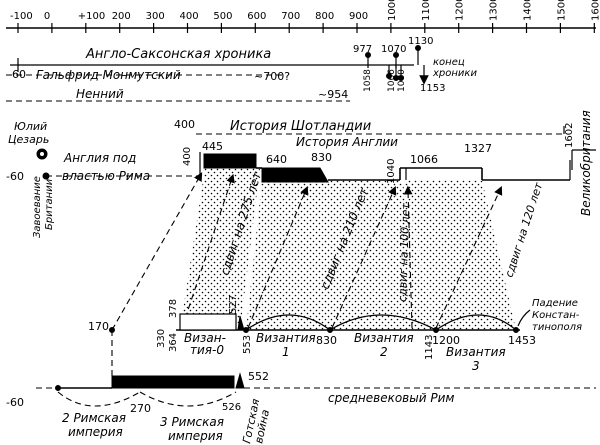  What do you see at coordinates (161, 338) in the screenshot?
I see `byz-330: 330` at bounding box center [161, 338].